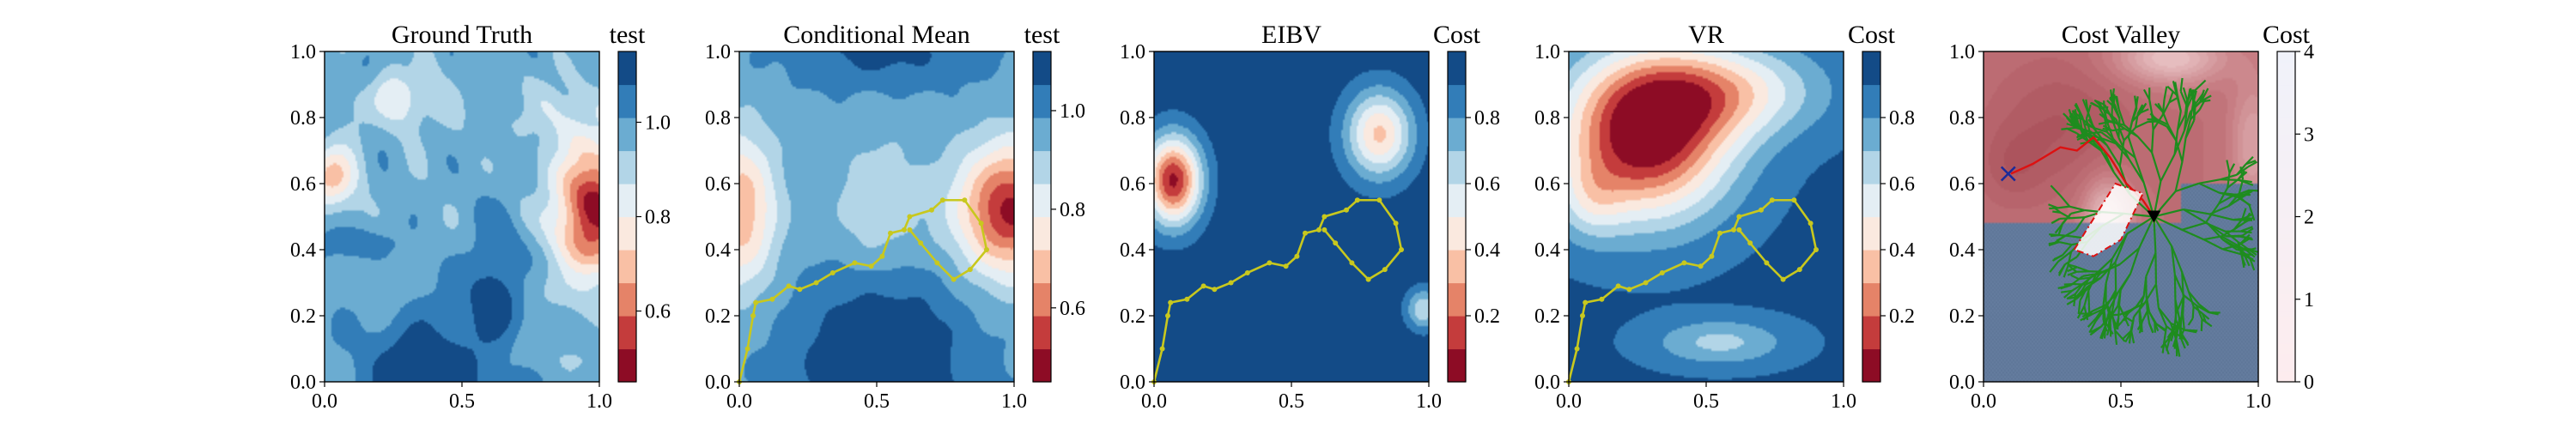  I want to click on colorbar-tick-label: 1.0, so click(1072, 112).